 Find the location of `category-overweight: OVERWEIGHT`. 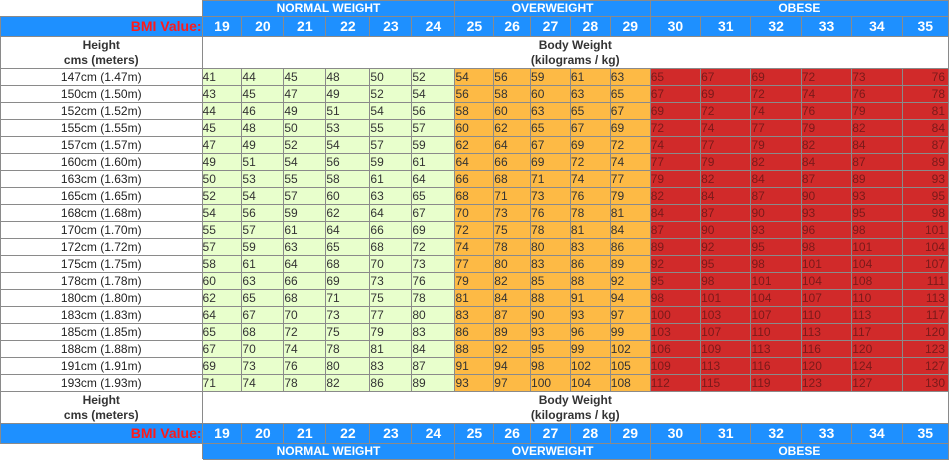

category-overweight: OVERWEIGHT is located at coordinates (552, 8).